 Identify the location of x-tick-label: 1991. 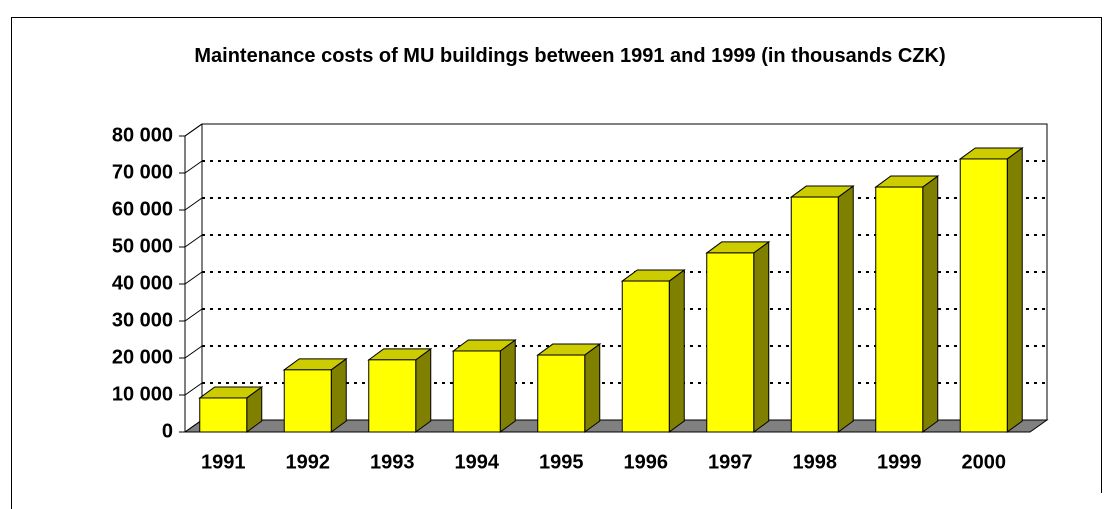
(223, 462).